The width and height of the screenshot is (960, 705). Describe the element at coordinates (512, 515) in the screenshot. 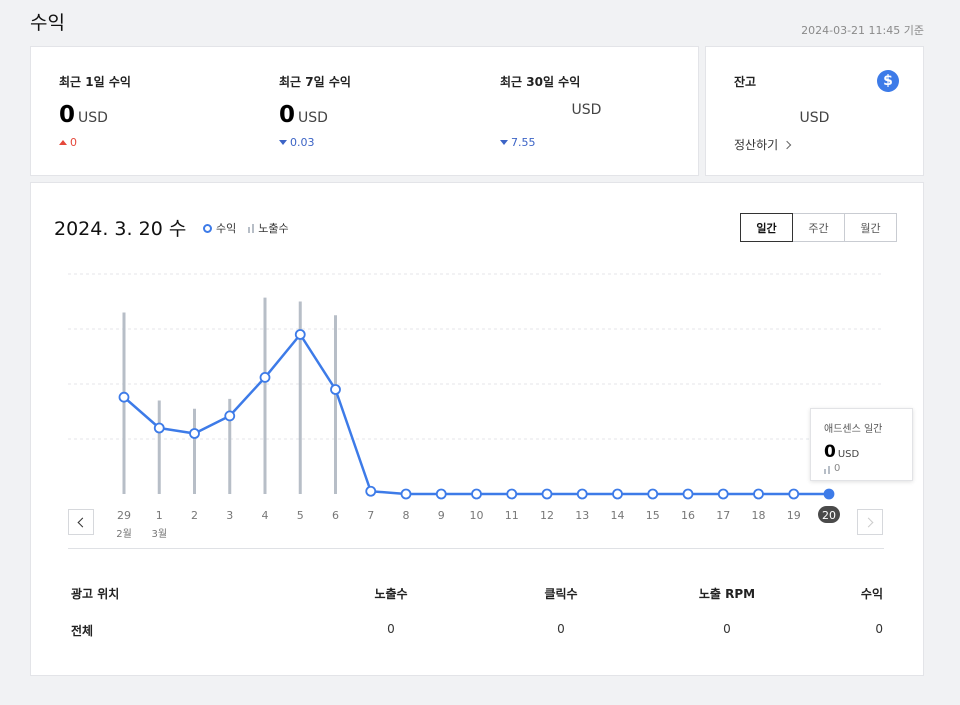

I see `x-tick-label: 11` at that location.